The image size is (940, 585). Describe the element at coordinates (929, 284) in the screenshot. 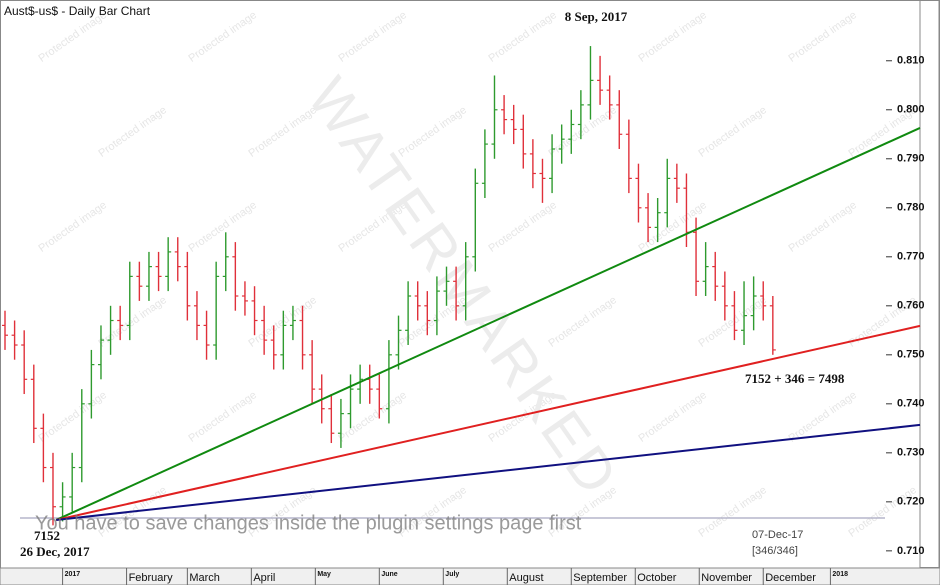

I see `y-axis-edge` at that location.